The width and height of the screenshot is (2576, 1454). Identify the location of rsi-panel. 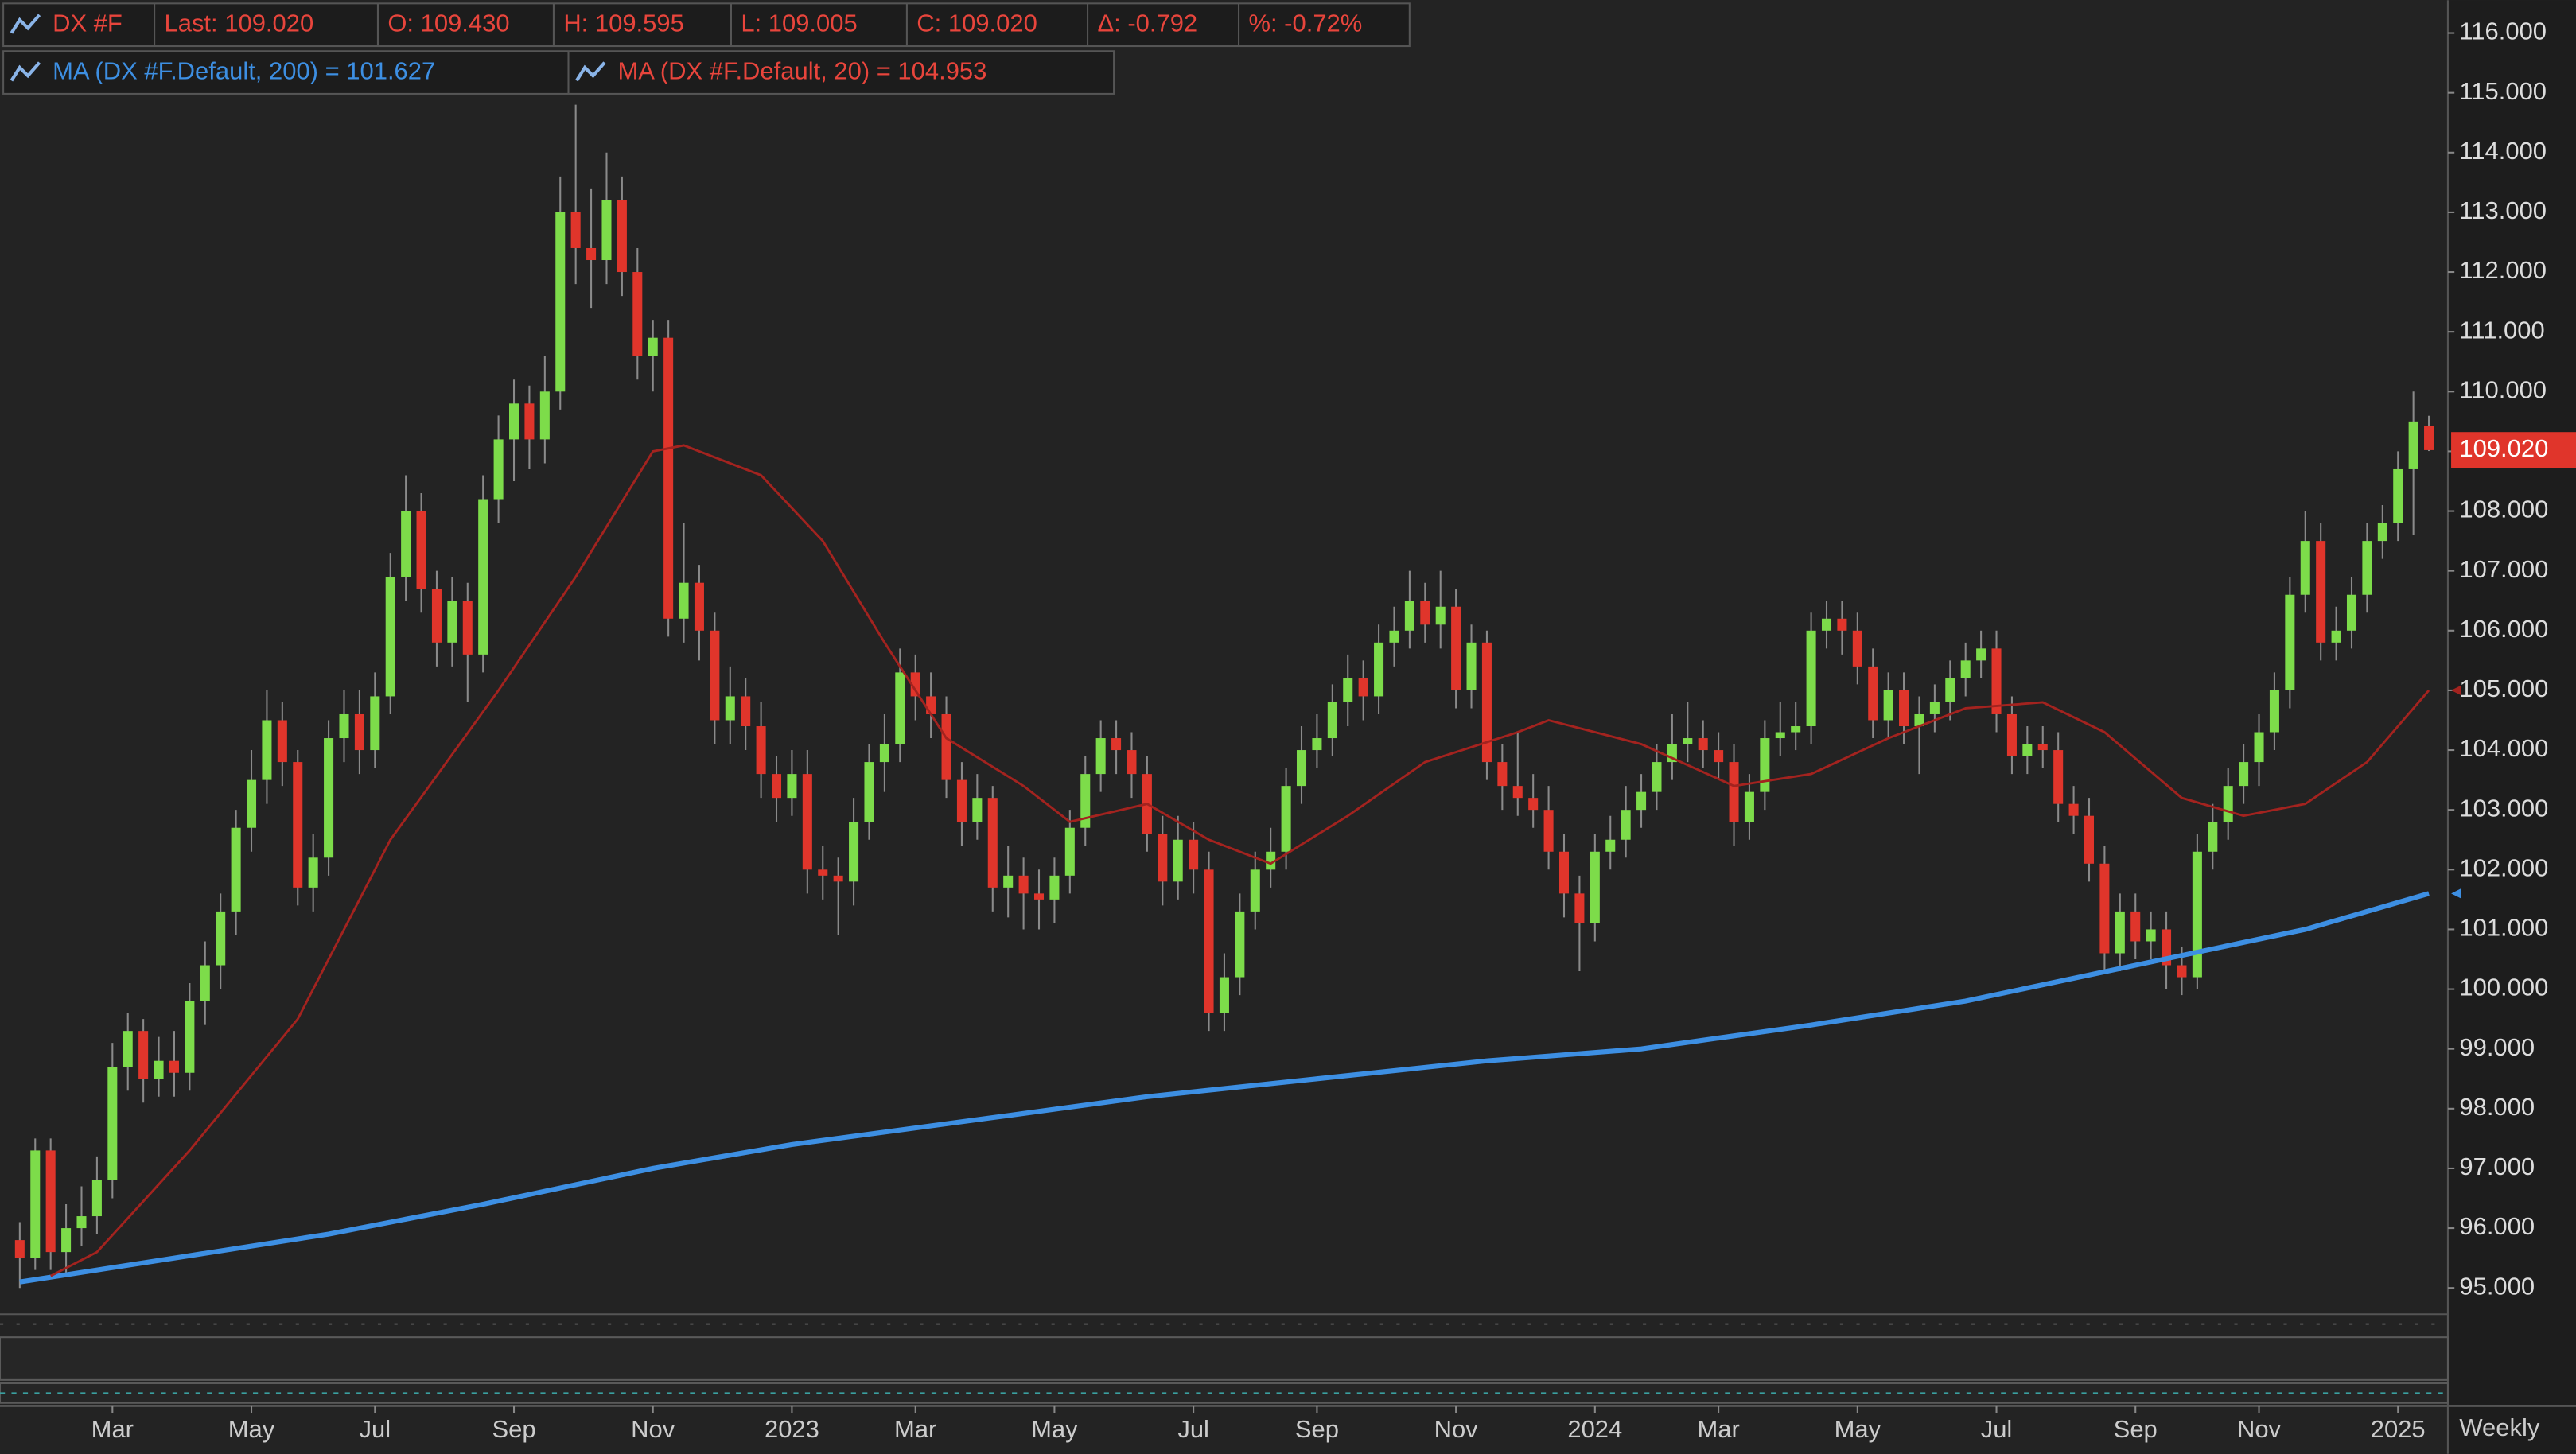
(1224, 1358).